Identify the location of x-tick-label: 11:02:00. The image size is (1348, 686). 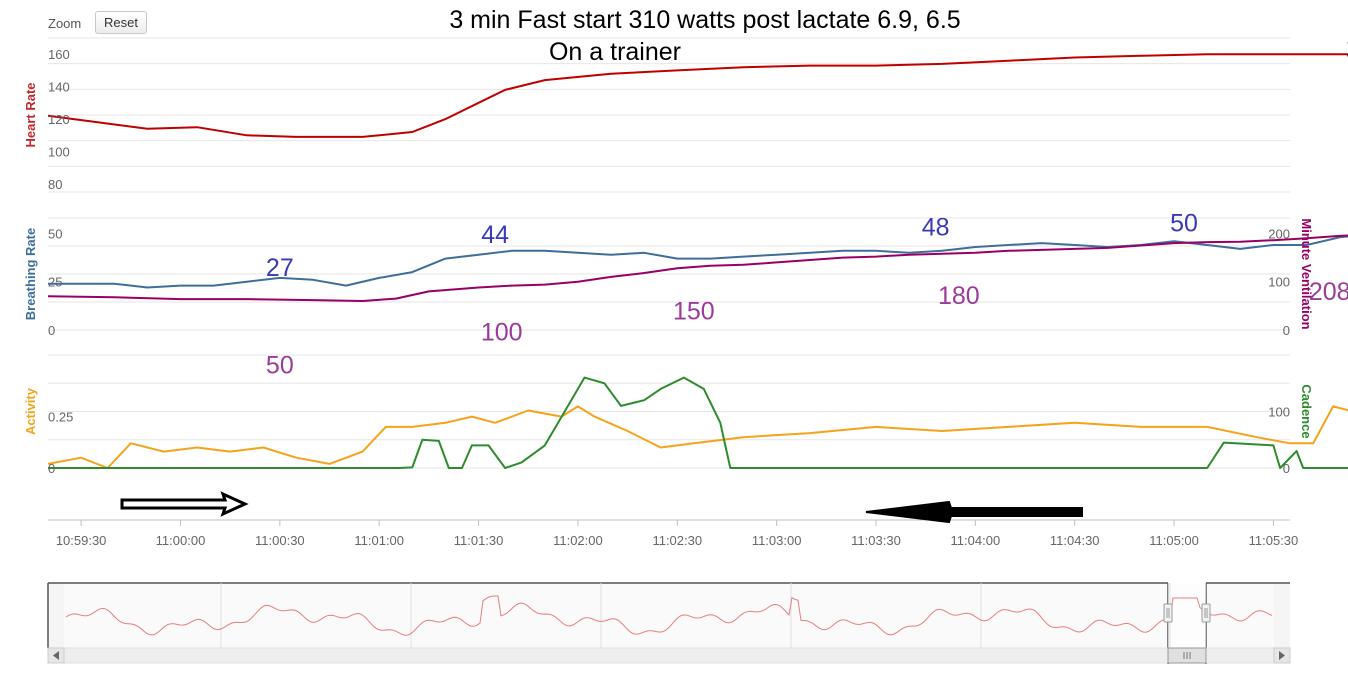
(578, 540).